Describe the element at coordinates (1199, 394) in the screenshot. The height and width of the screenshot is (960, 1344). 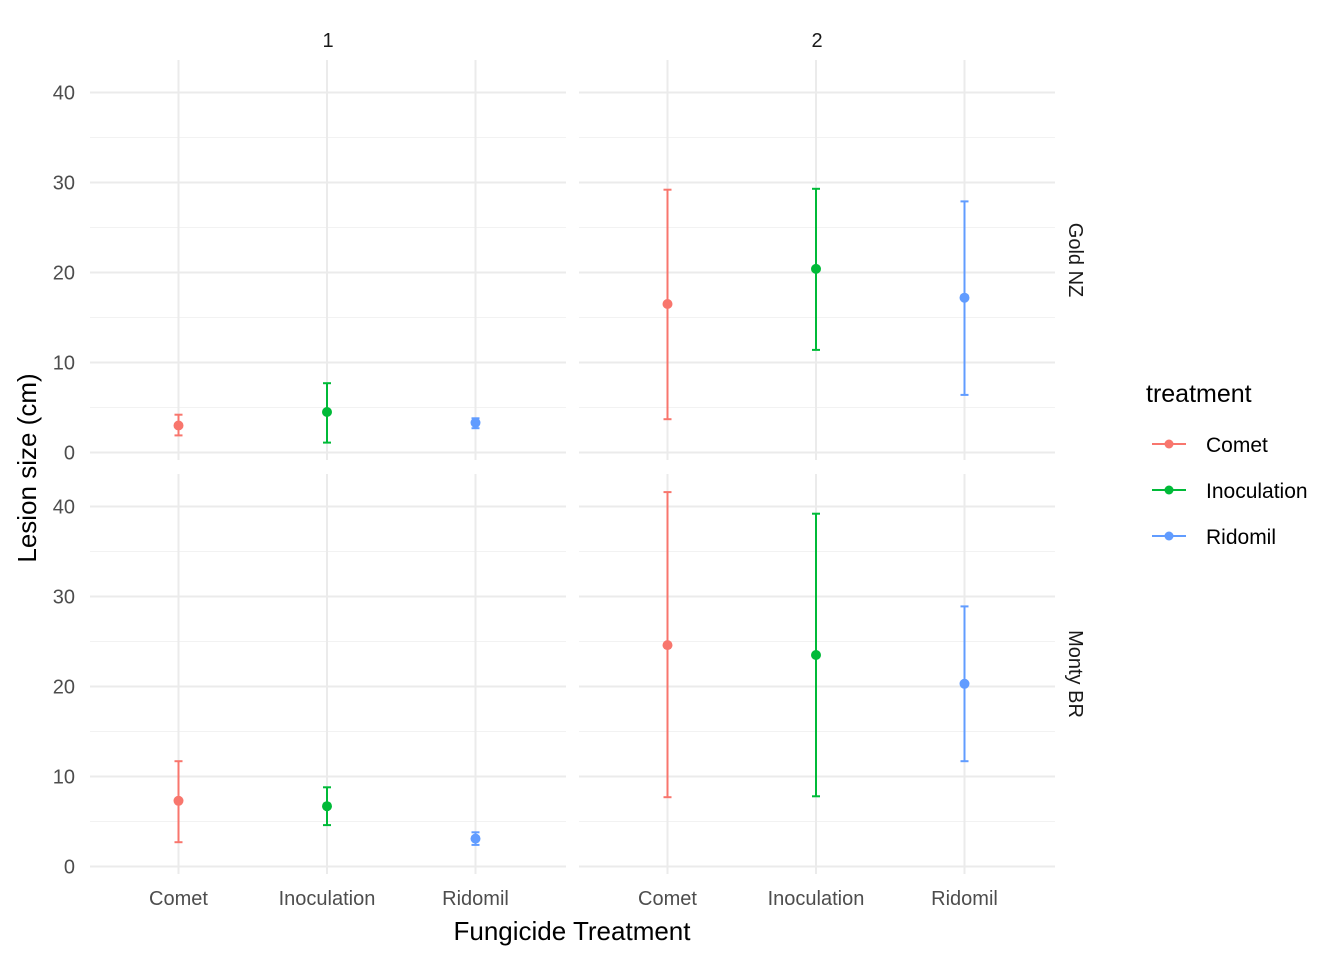
I see `legend-title: treatment` at that location.